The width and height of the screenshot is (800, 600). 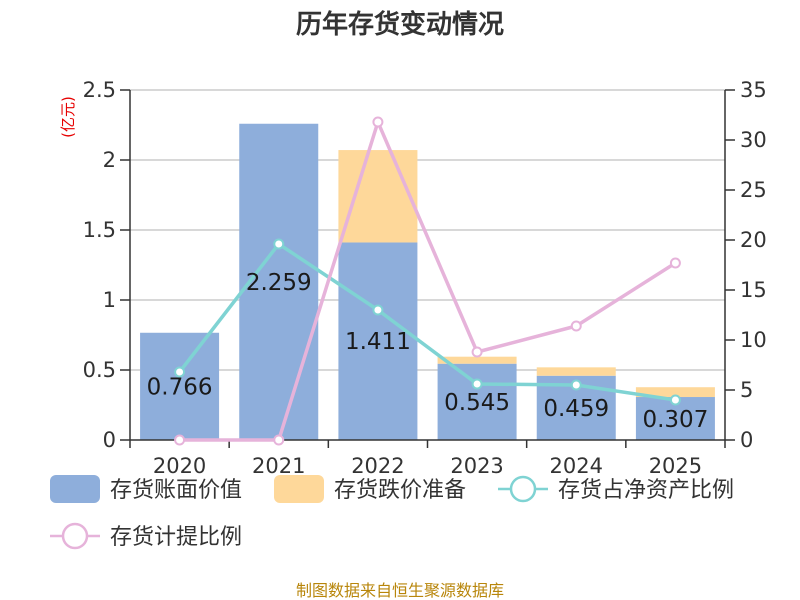 I want to click on bar-value-label: 0.545, so click(x=477, y=403).